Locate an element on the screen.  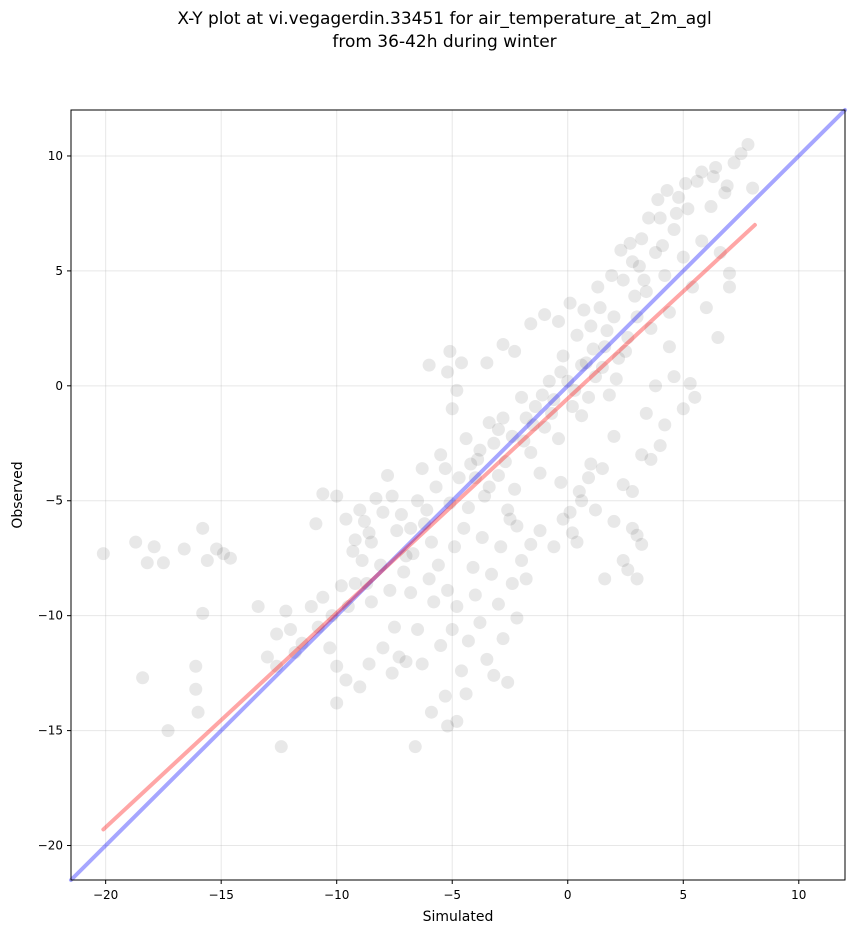
y-tick-label: −10 is located at coordinates (50, 616).